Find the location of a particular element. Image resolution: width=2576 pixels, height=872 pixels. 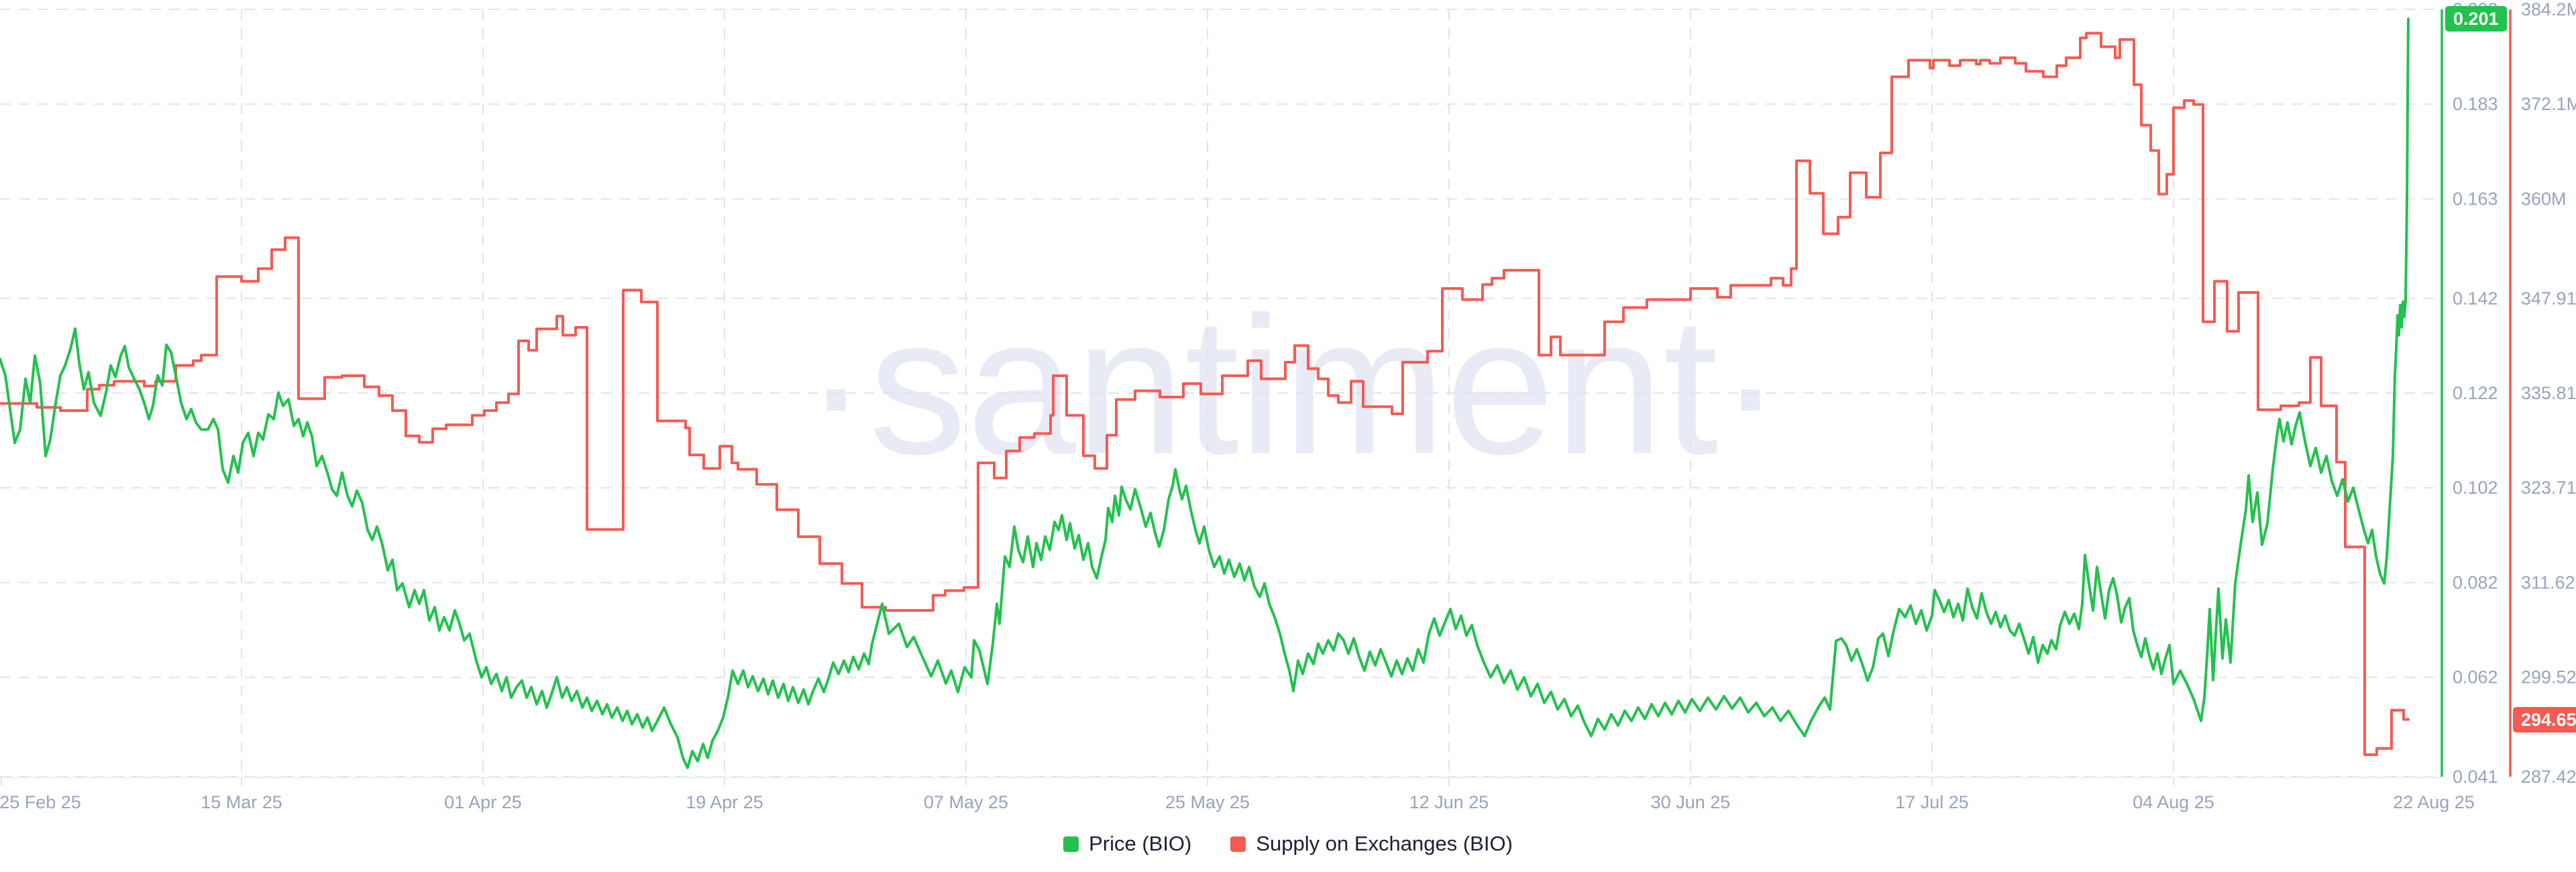

price-tick-label: 0.183 is located at coordinates (2475, 104).